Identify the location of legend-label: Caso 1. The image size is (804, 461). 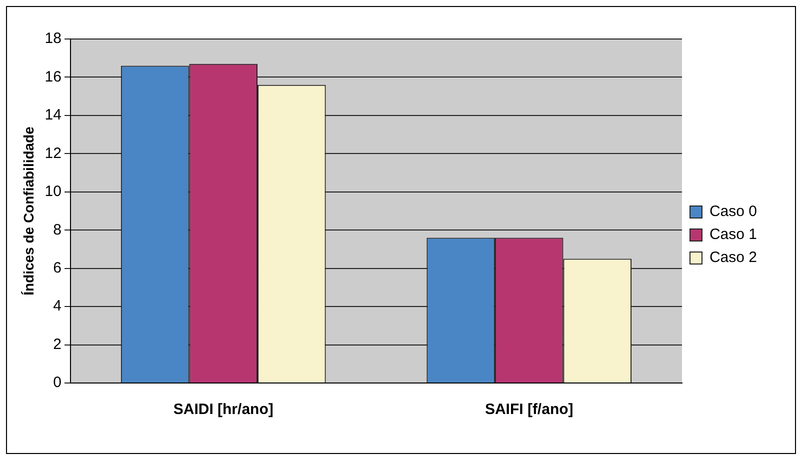
(733, 235).